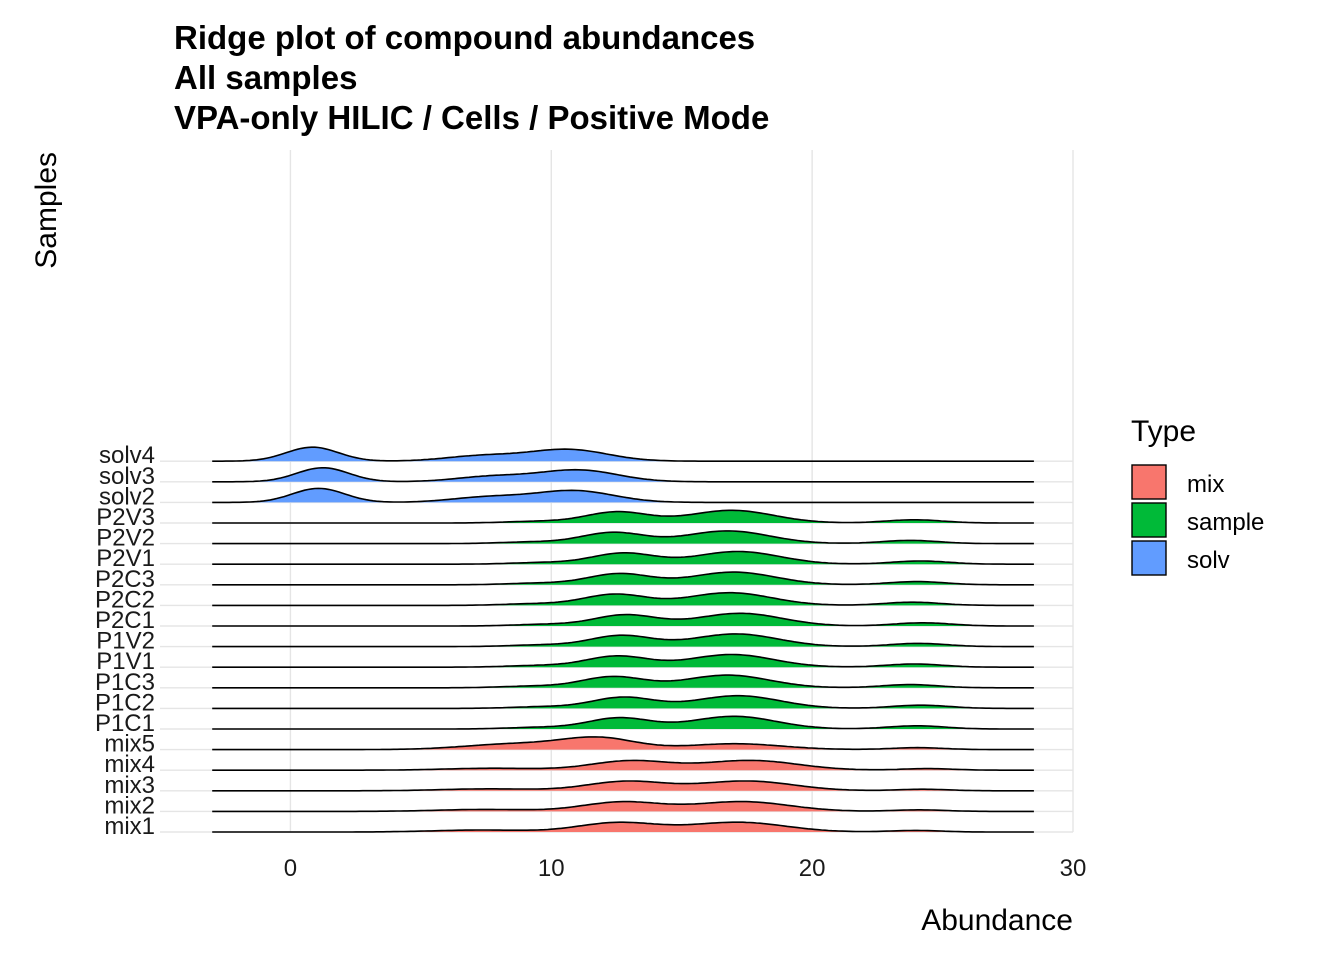 Image resolution: width=1344 pixels, height=965 pixels. I want to click on row-label-P2V1: P2V1, so click(125, 558).